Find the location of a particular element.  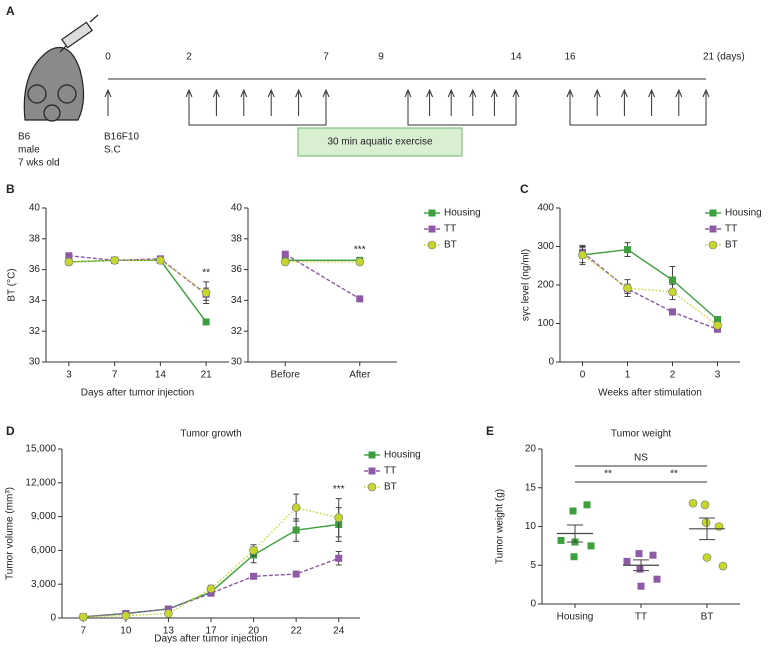

mouse-info: B6 is located at coordinates (24, 137).